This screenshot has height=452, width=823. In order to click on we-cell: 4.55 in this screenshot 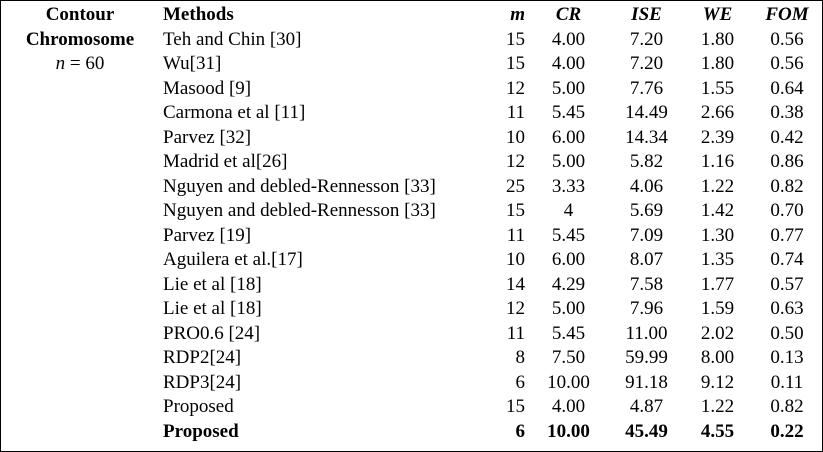, I will do `click(717, 431)`.